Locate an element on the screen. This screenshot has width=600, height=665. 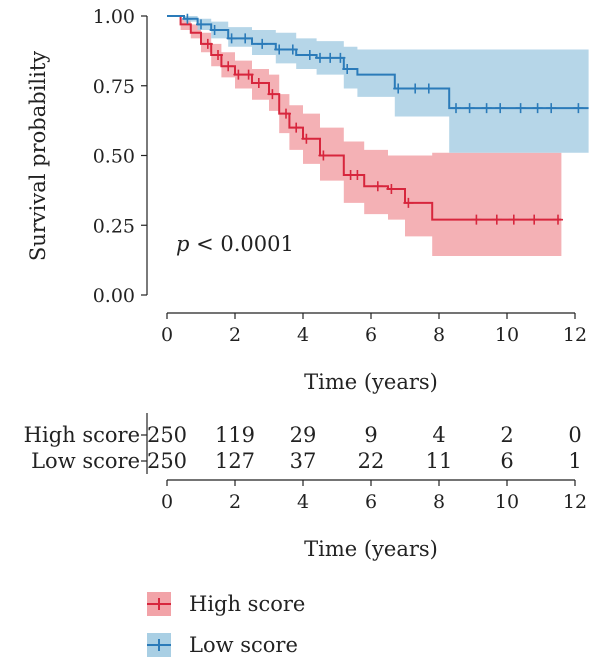
risk-x-axis-title: Time (years) is located at coordinates (371, 549).